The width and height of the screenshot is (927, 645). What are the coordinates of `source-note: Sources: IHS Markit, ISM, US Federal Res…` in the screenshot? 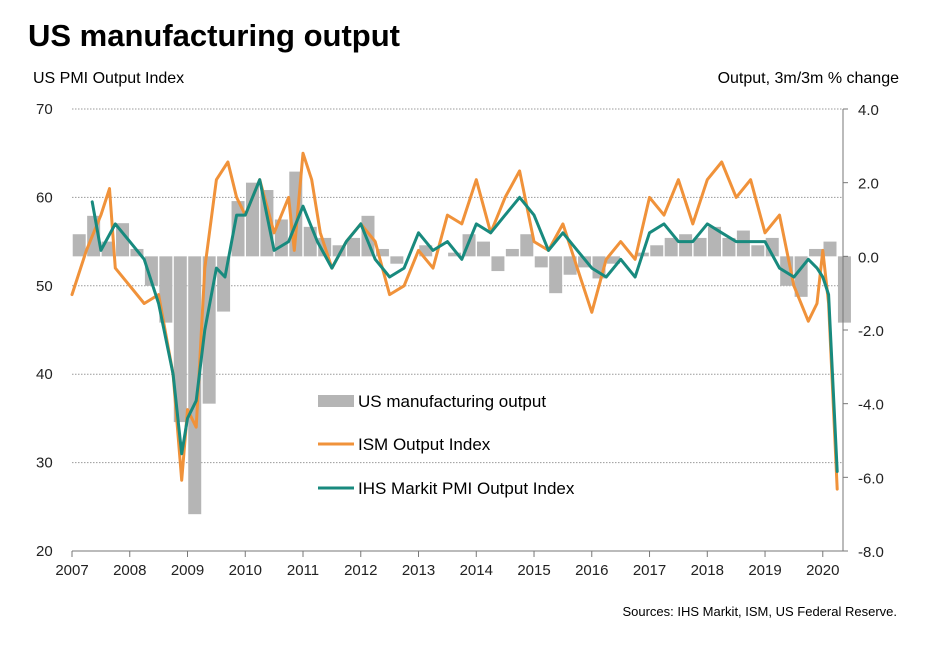 It's located at (759, 611).